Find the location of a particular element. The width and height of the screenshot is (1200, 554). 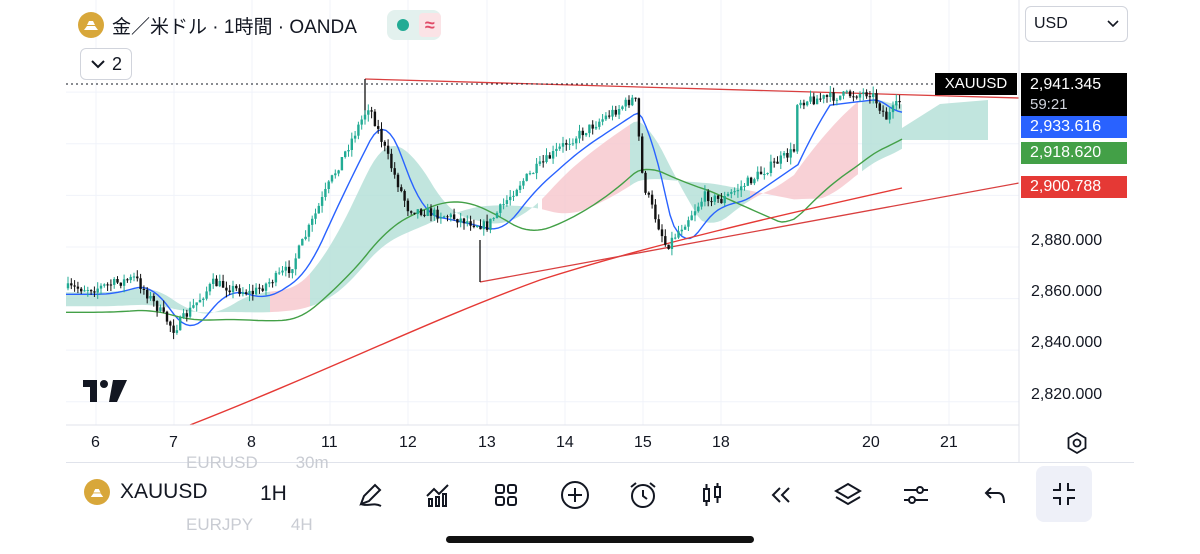

exit-fullscreen-button is located at coordinates (1064, 494).